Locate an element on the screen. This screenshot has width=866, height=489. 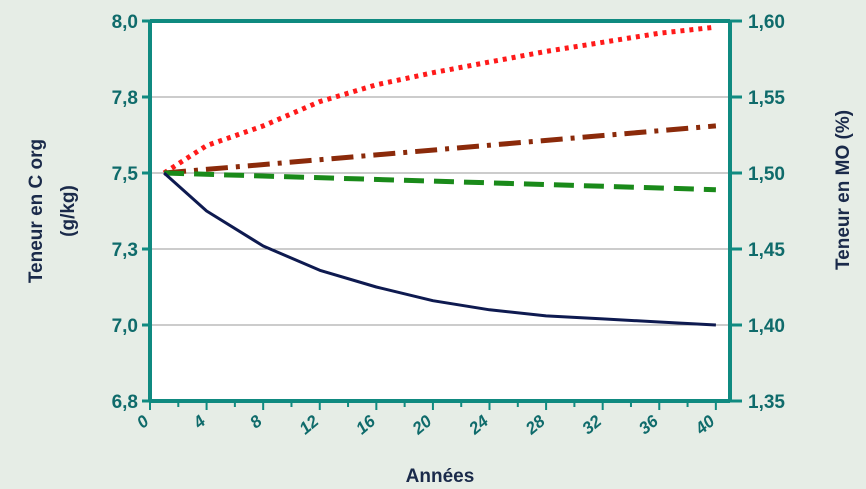
x-tick-label: 4 is located at coordinates (199, 422).